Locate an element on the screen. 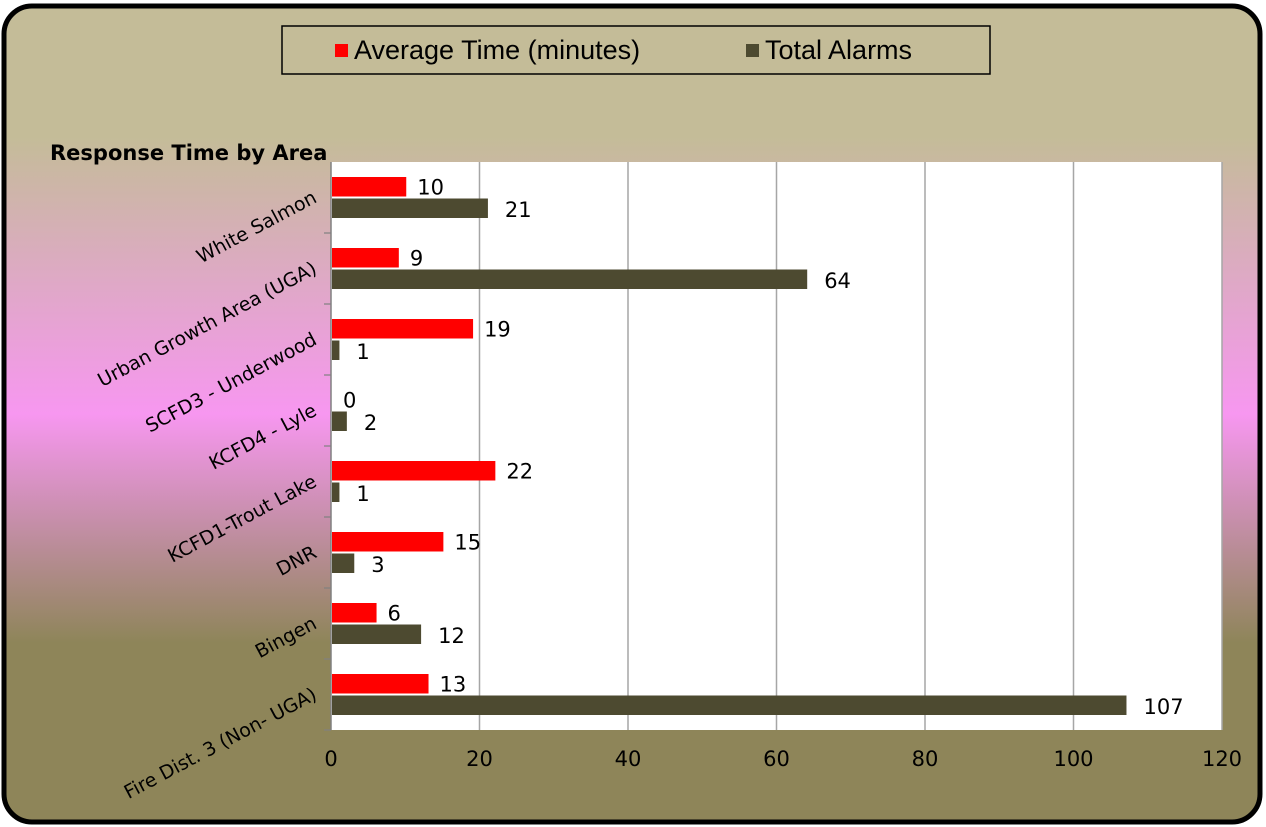 This screenshot has height=827, width=1266. data-label-average-time: 15 is located at coordinates (467, 543).